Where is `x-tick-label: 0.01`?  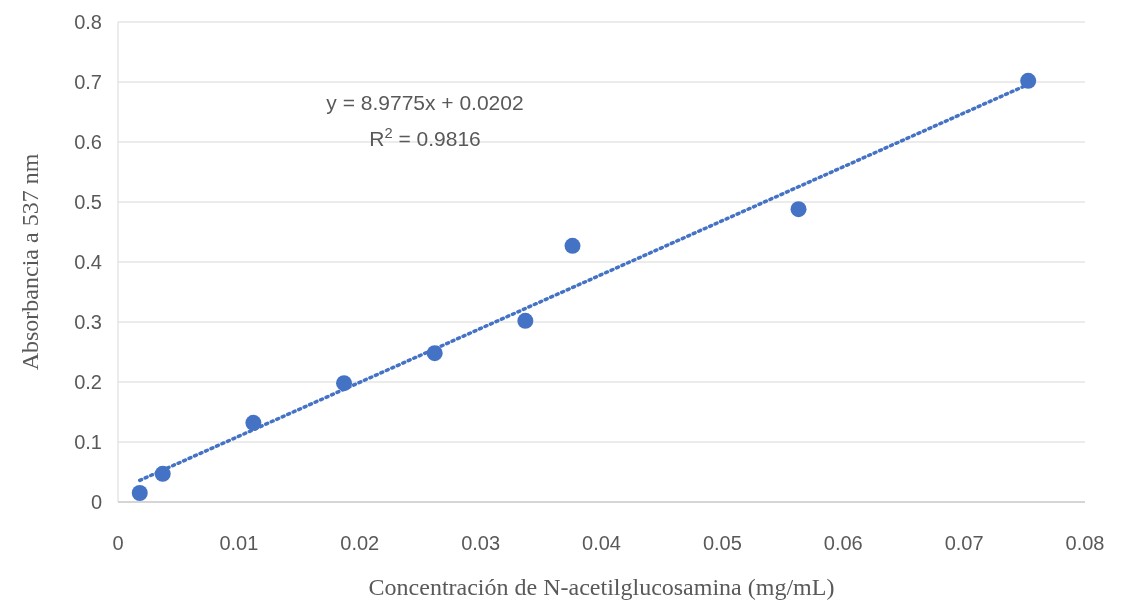 x-tick-label: 0.01 is located at coordinates (239, 543).